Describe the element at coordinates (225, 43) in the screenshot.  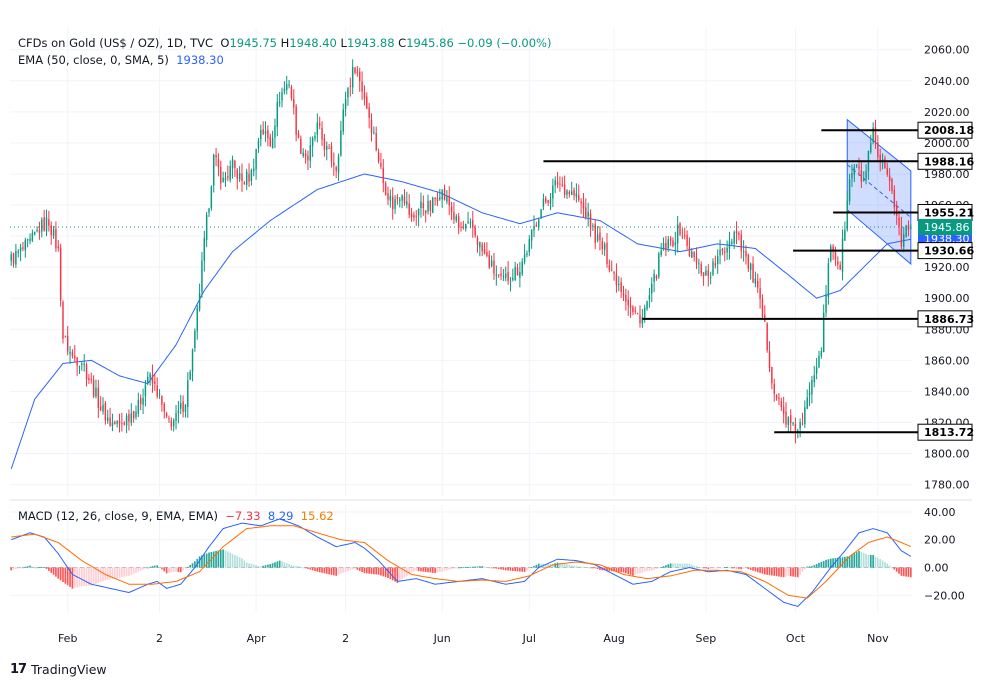
I see `open-label: O` at that location.